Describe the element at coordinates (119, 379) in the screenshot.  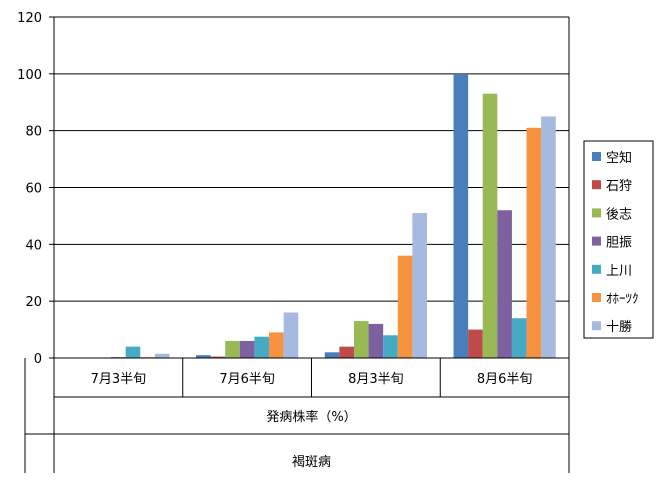
I see `category-label: 7月3半旬` at that location.